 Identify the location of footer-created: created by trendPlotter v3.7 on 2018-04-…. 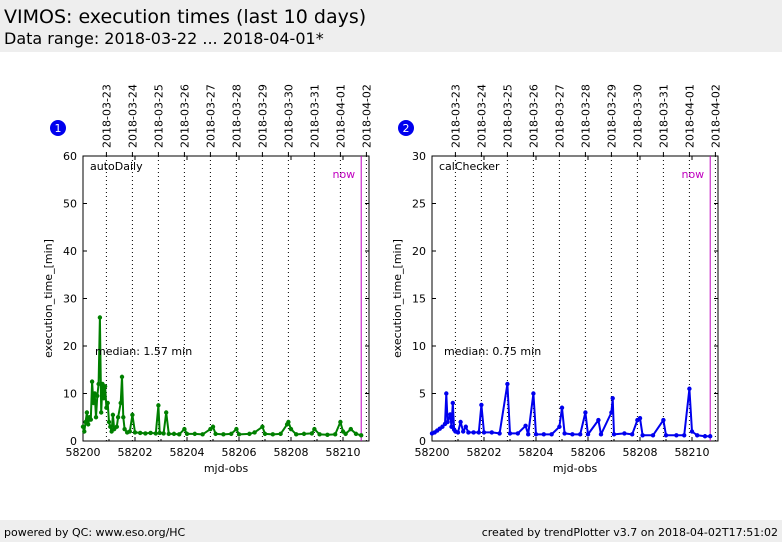
(629, 532).